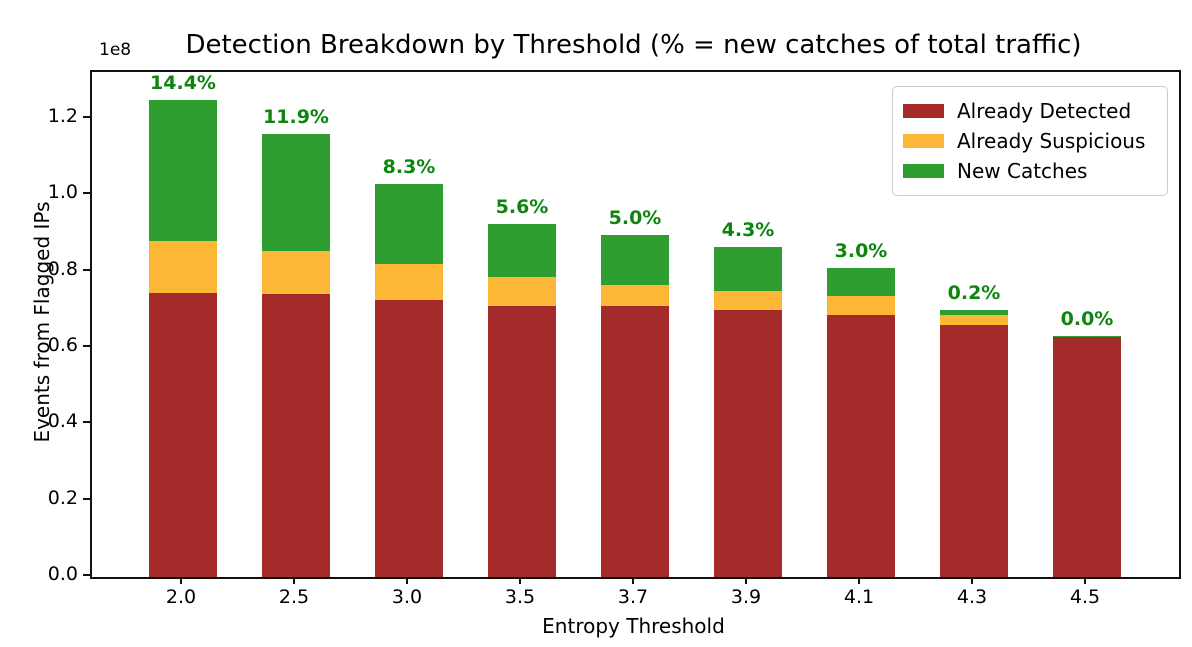 The image size is (1192, 647). Describe the element at coordinates (1051, 141) in the screenshot. I see `legend-label: Already Suspicious` at that location.